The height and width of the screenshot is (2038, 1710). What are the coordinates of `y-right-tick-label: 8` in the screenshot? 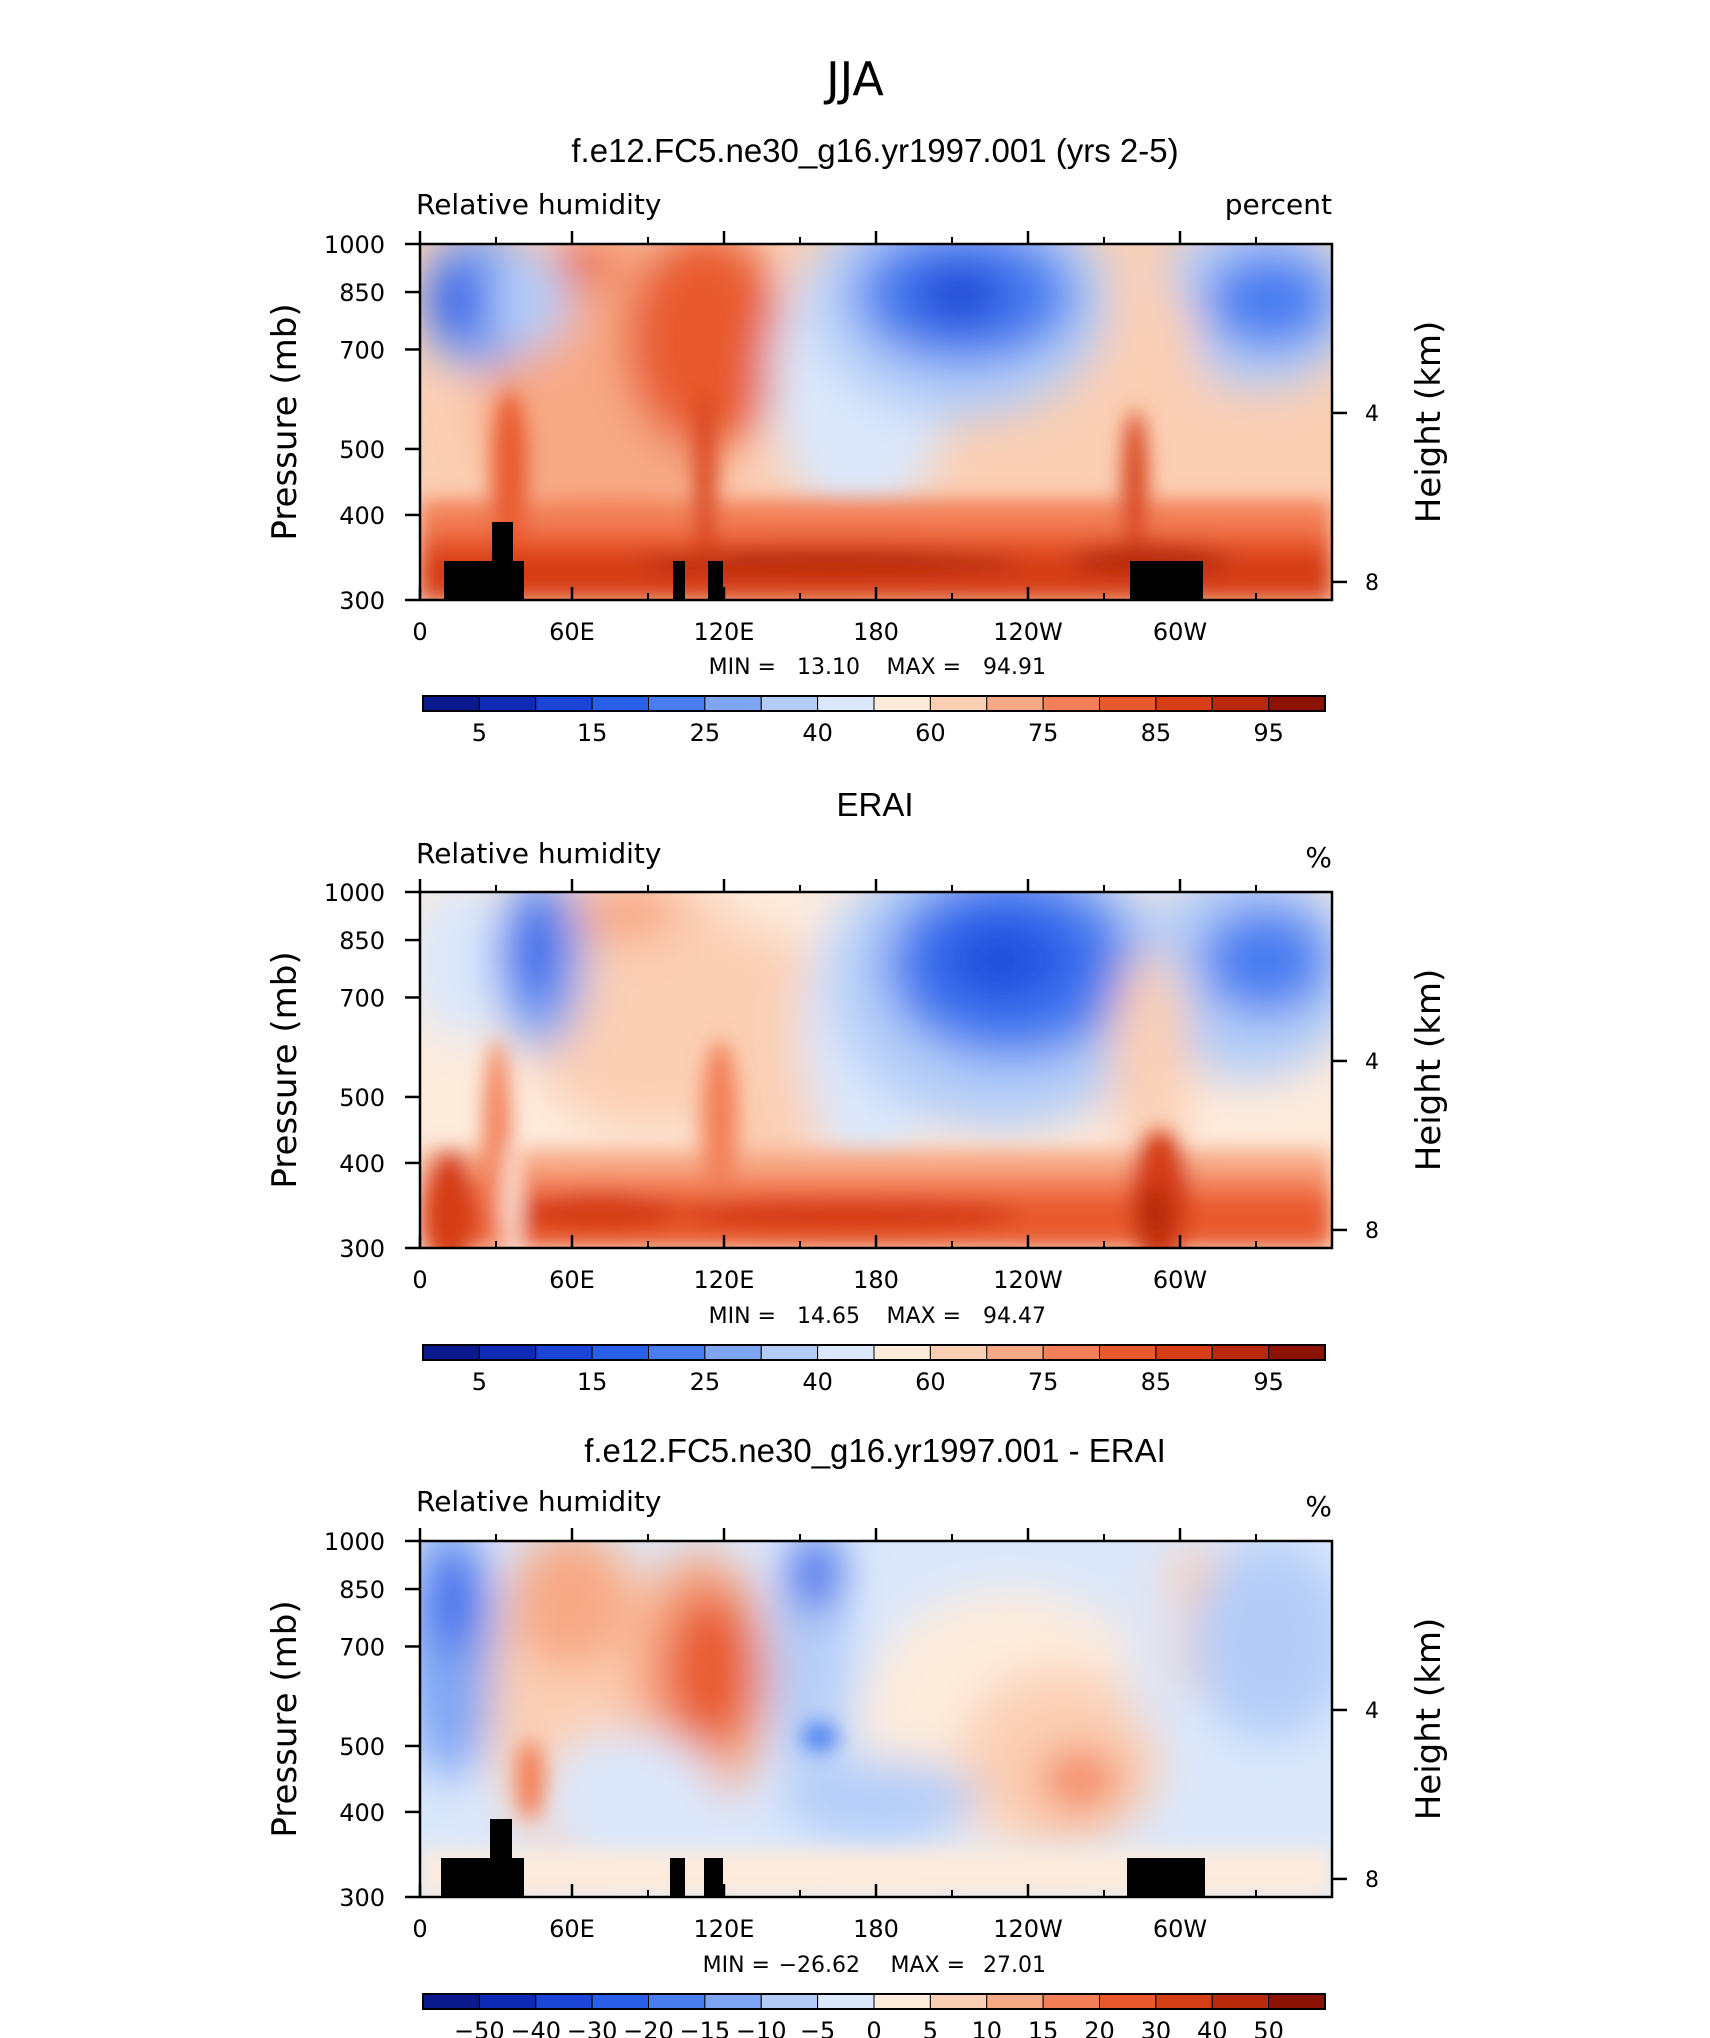 It's located at (1372, 583).